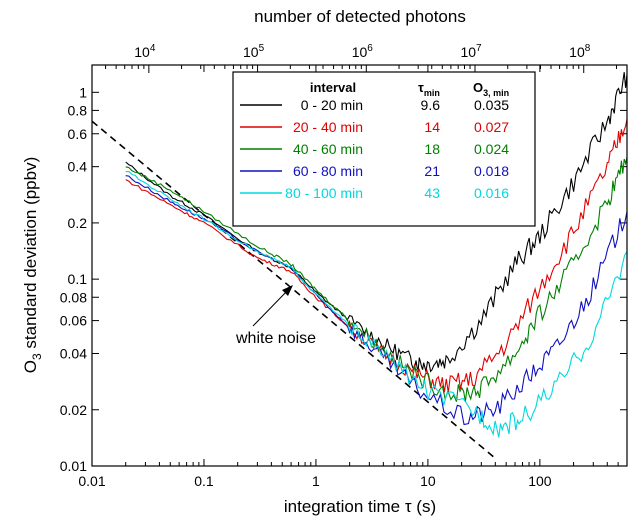 Image resolution: width=632 pixels, height=526 pixels. What do you see at coordinates (432, 193) in the screenshot?
I see `legend-tau-min: 43` at bounding box center [432, 193].